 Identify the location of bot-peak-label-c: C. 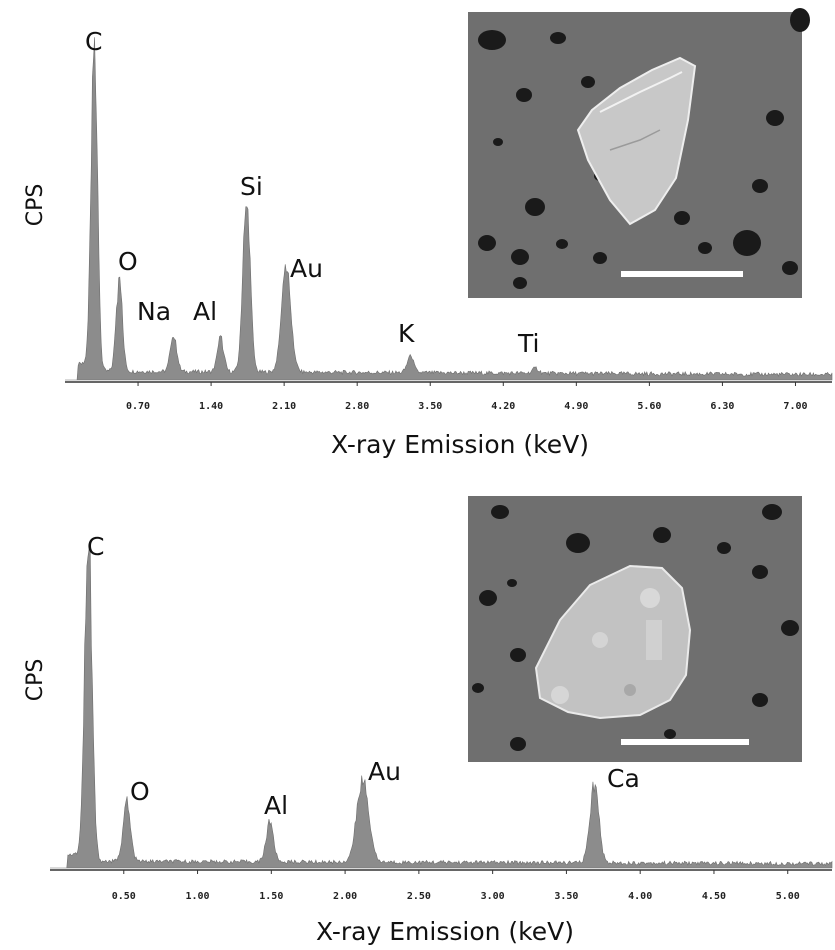
(95, 546).